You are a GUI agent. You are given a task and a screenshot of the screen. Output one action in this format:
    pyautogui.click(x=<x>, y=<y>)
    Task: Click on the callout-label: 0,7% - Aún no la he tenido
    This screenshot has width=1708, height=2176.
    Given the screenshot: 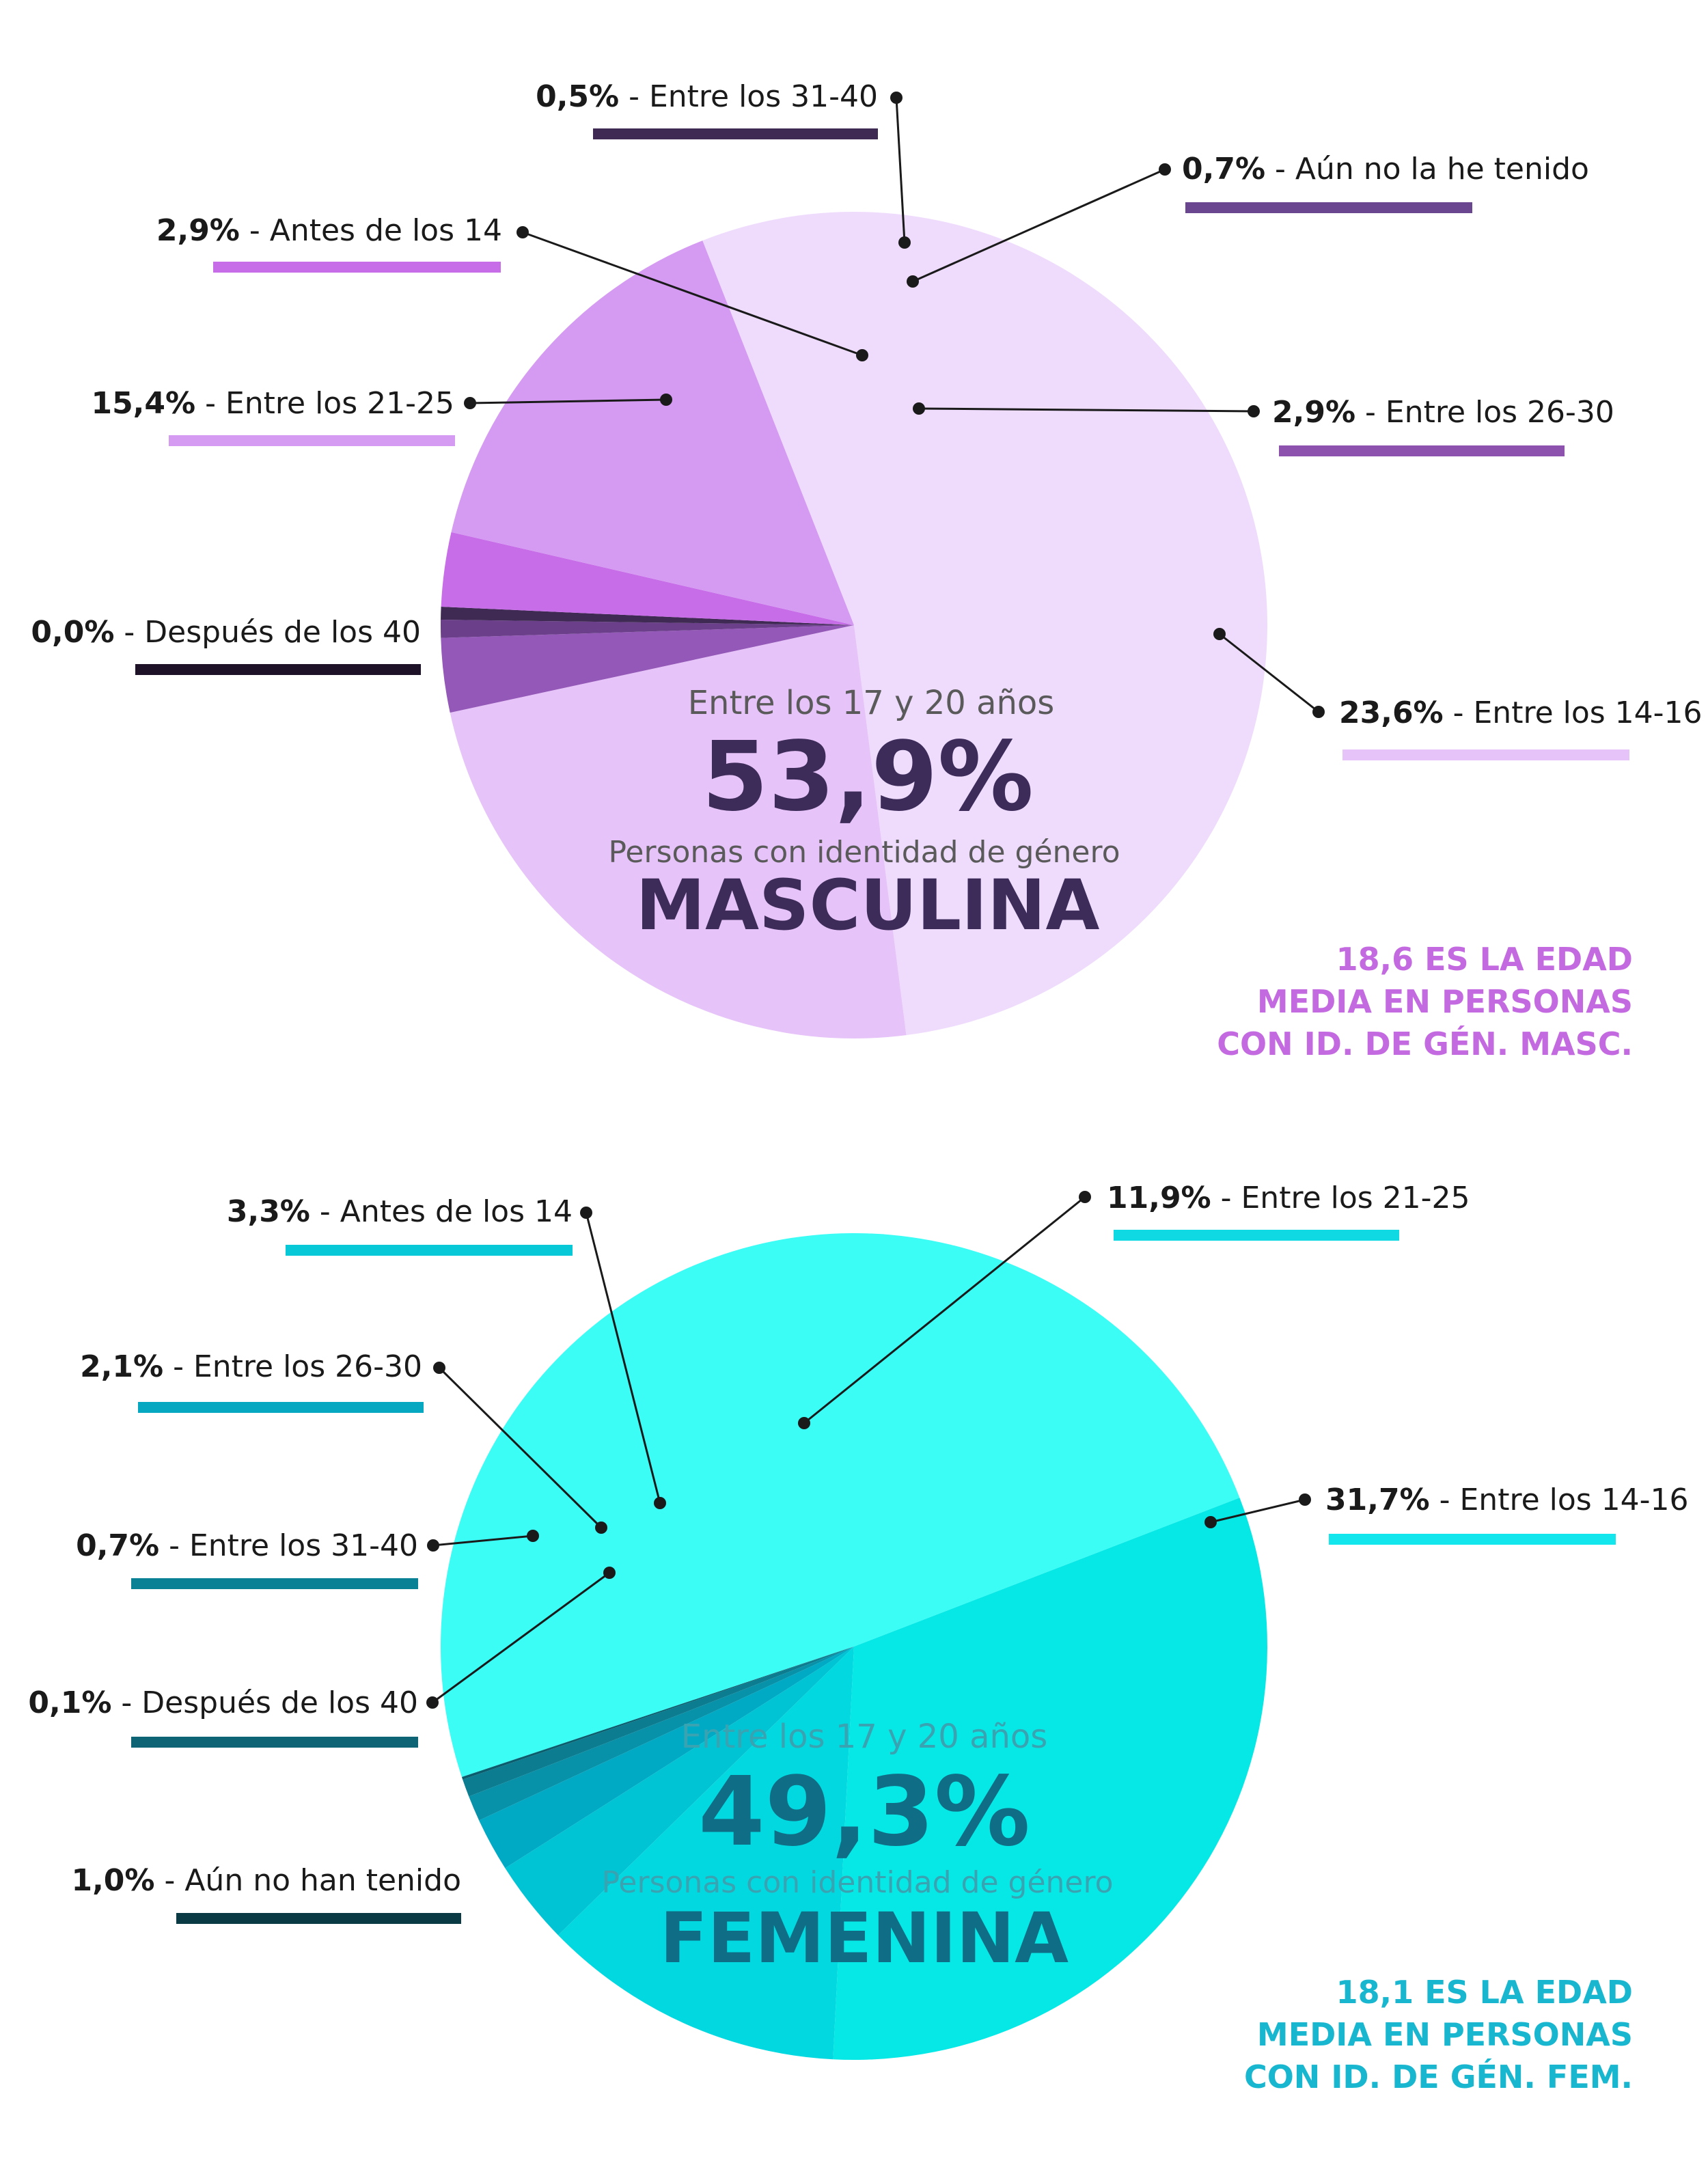 What is the action you would take?
    pyautogui.click(x=1386, y=169)
    